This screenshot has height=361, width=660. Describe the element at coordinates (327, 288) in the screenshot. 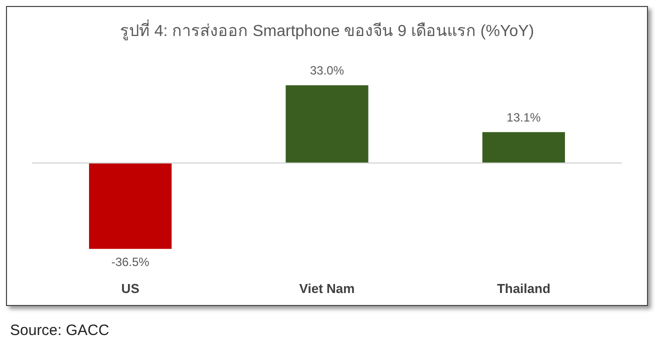

I see `x-tick-label: Viet Nam` at that location.